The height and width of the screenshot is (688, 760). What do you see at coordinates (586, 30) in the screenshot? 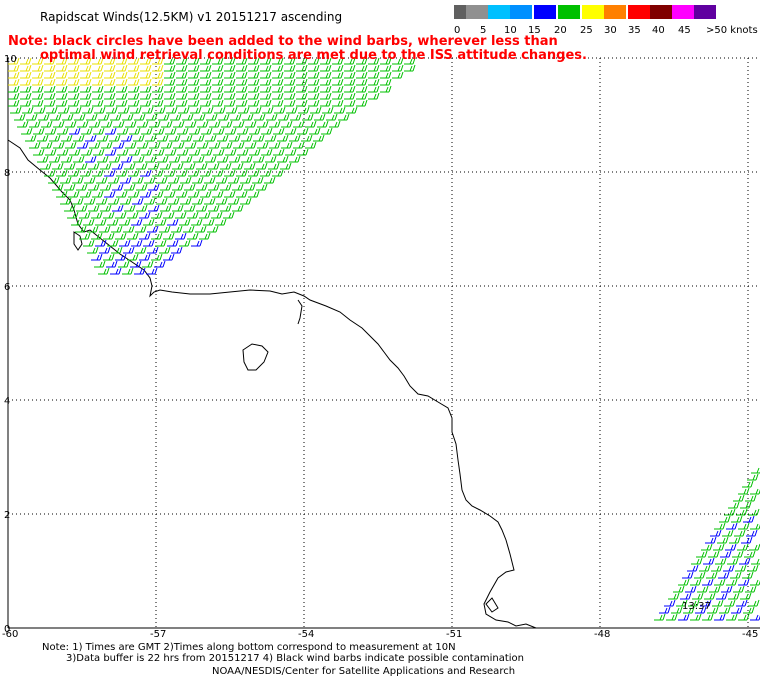
I see `legend-label: 25` at bounding box center [586, 30].